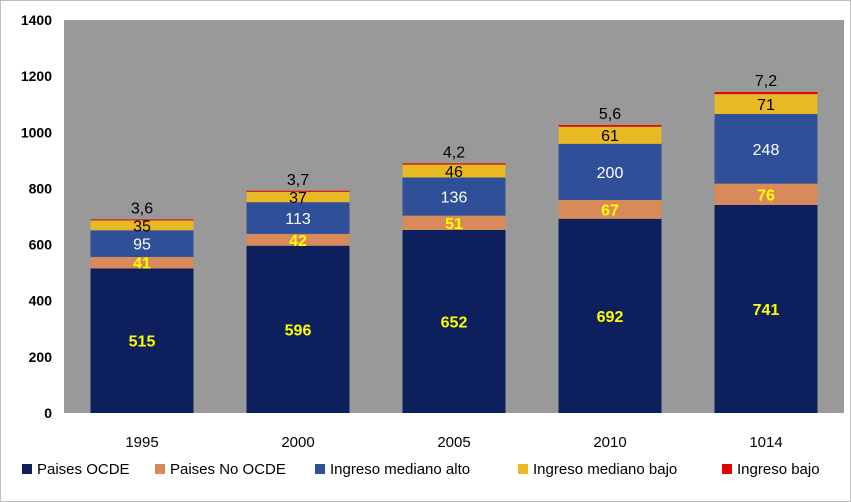 The width and height of the screenshot is (851, 502). Describe the element at coordinates (142, 208) in the screenshot. I see `data-label: 3,6` at that location.